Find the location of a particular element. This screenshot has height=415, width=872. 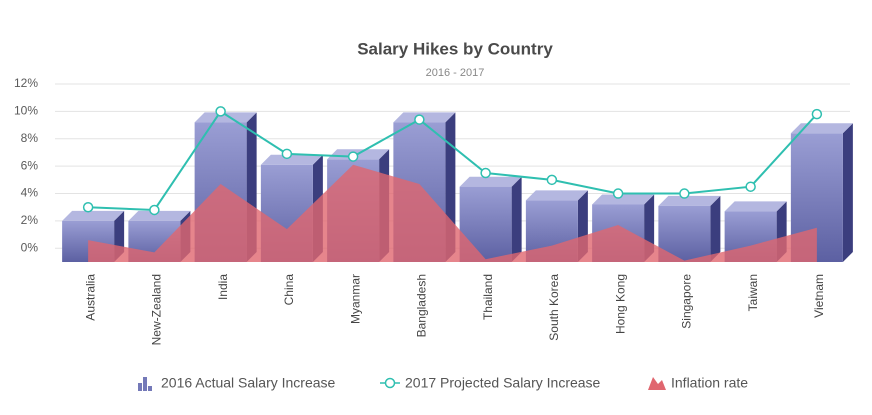

y-tick-label: 4% is located at coordinates (30, 193).